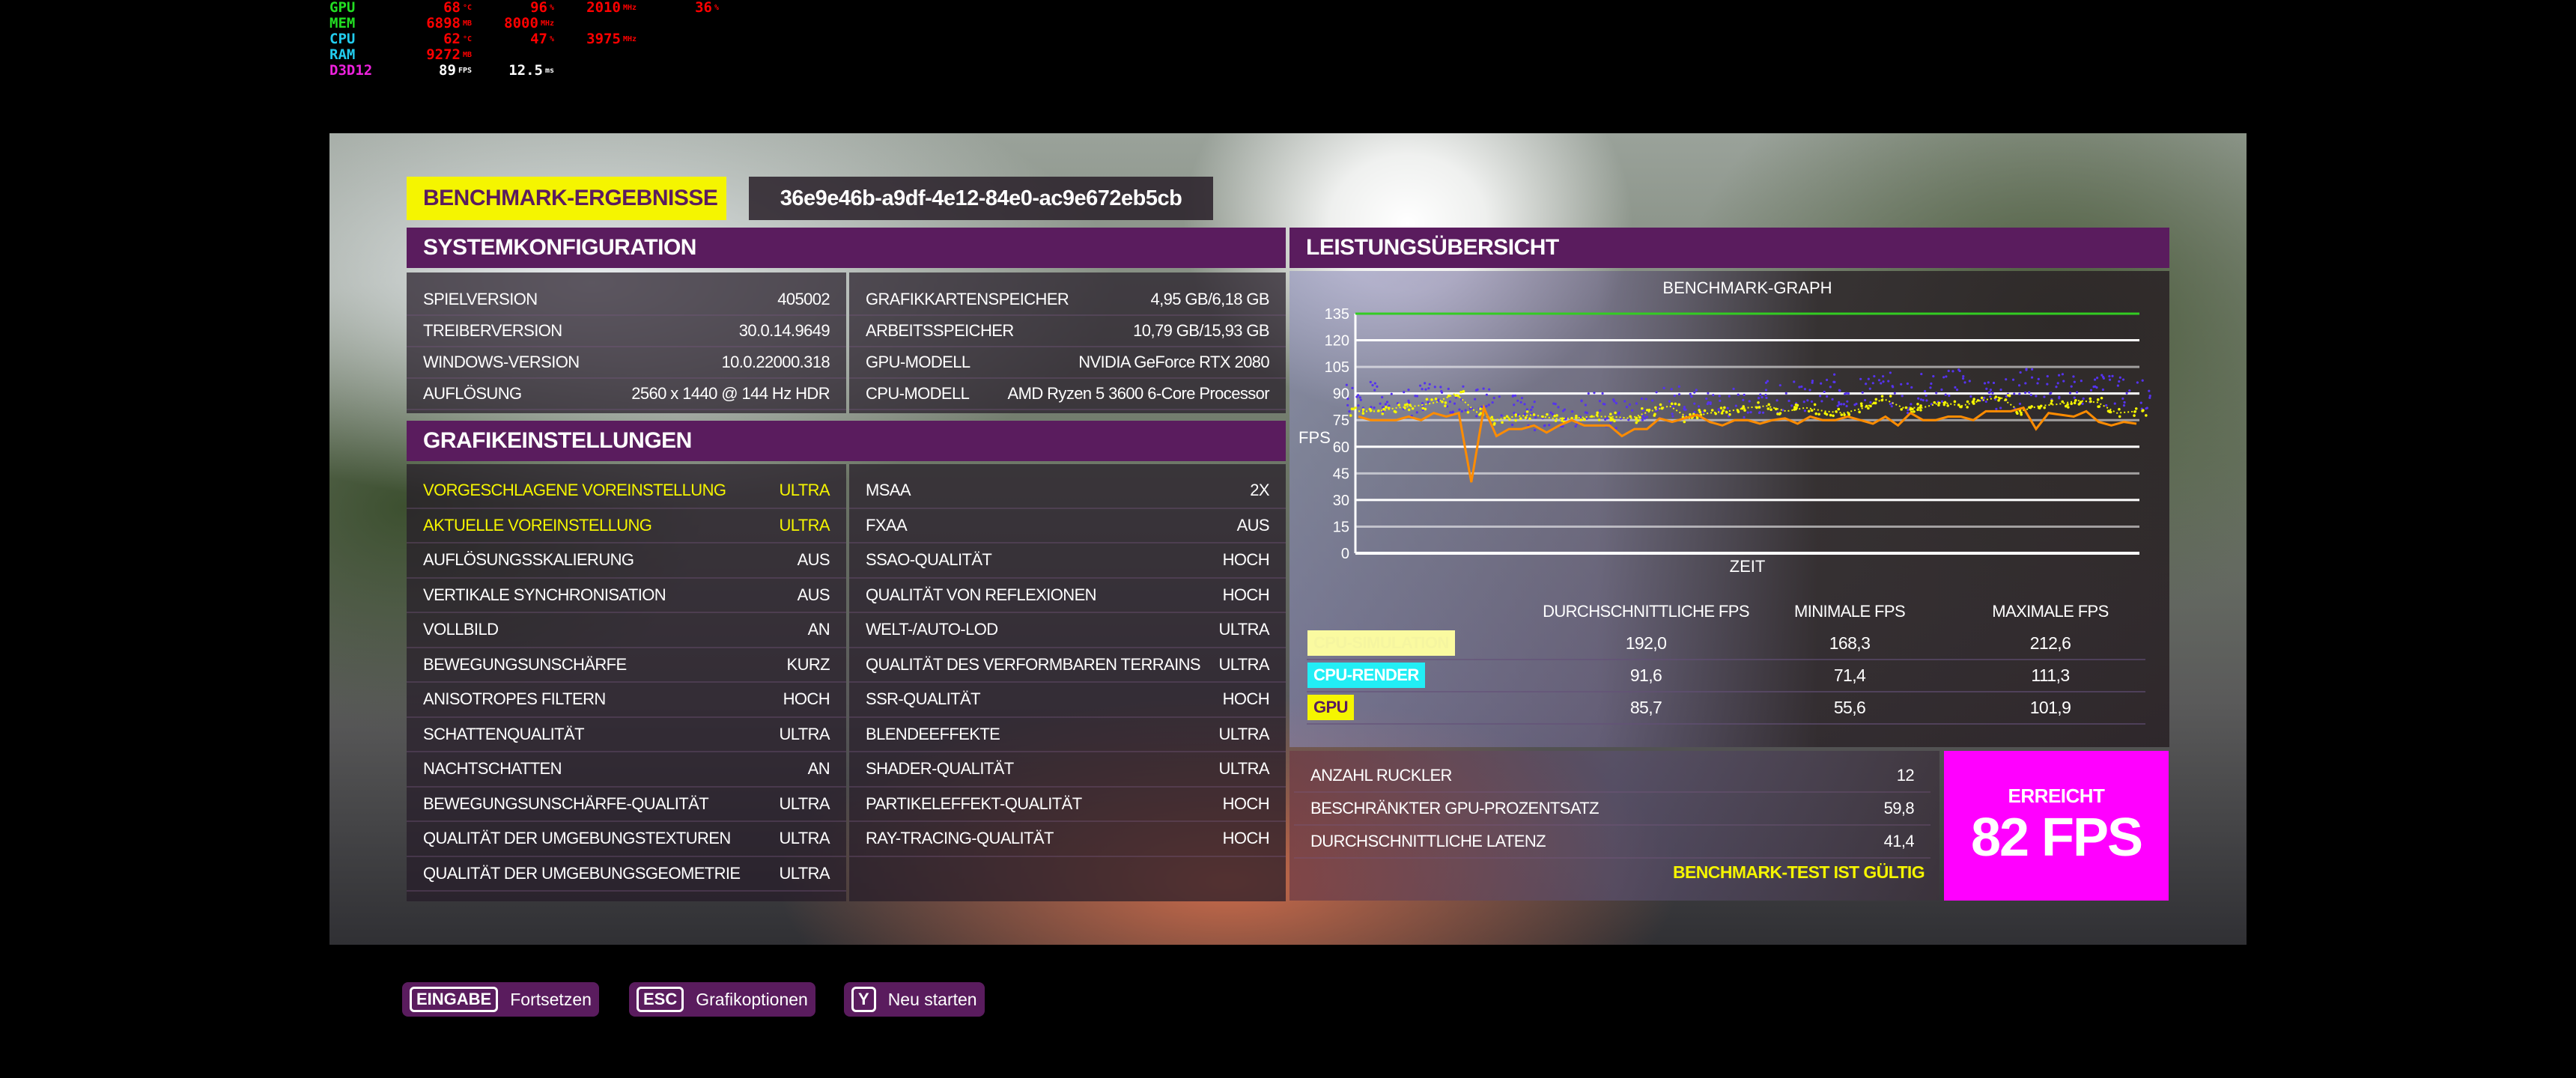 The image size is (2576, 1078). Describe the element at coordinates (1067, 700) in the screenshot. I see `setting-row: SSR-QUALITÄT HOCH` at that location.